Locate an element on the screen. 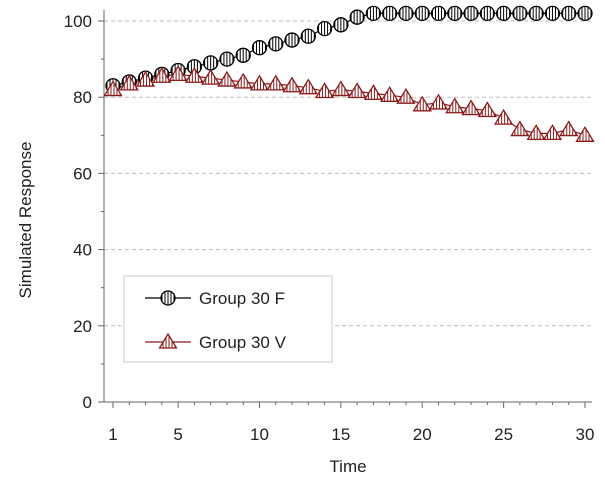  legend-label: Group 30 F is located at coordinates (242, 298).